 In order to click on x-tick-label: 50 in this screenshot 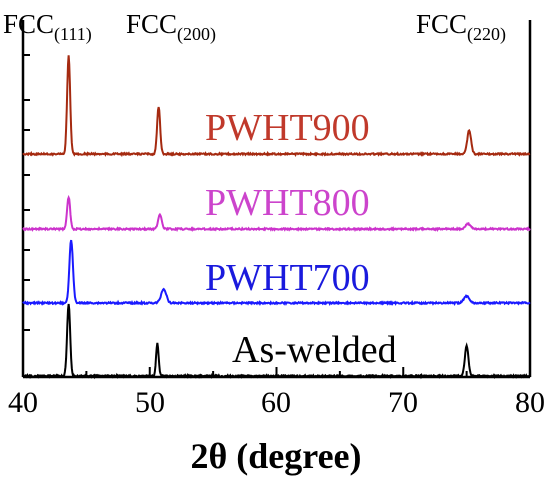, I will do `click(150, 402)`.